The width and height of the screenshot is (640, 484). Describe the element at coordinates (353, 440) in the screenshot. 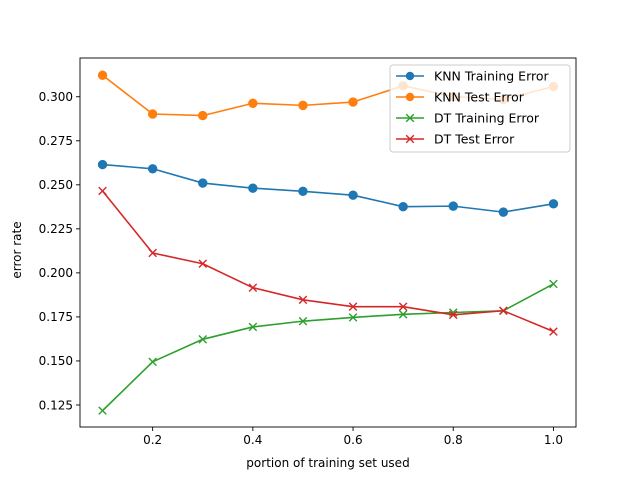

I see `x-tick-label: 0.6` at that location.